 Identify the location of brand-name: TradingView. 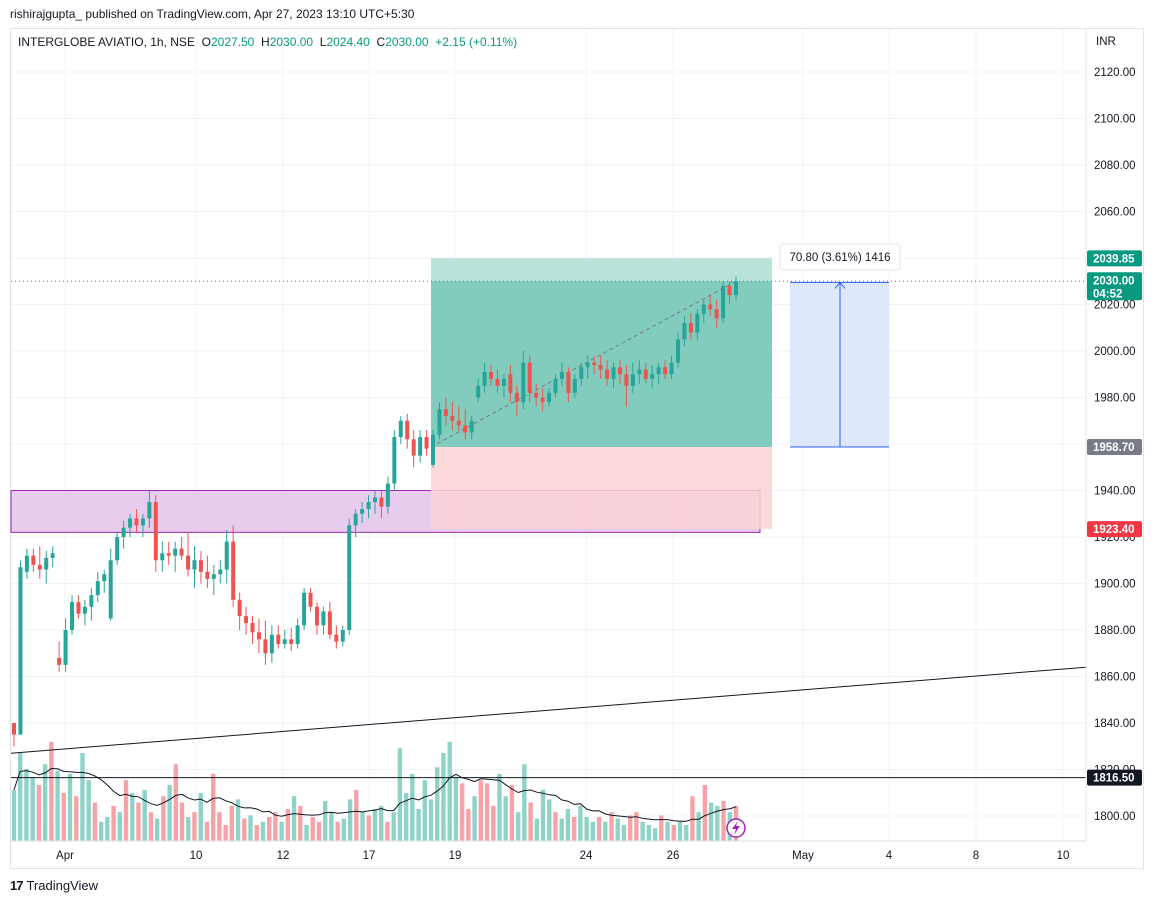
(62, 885).